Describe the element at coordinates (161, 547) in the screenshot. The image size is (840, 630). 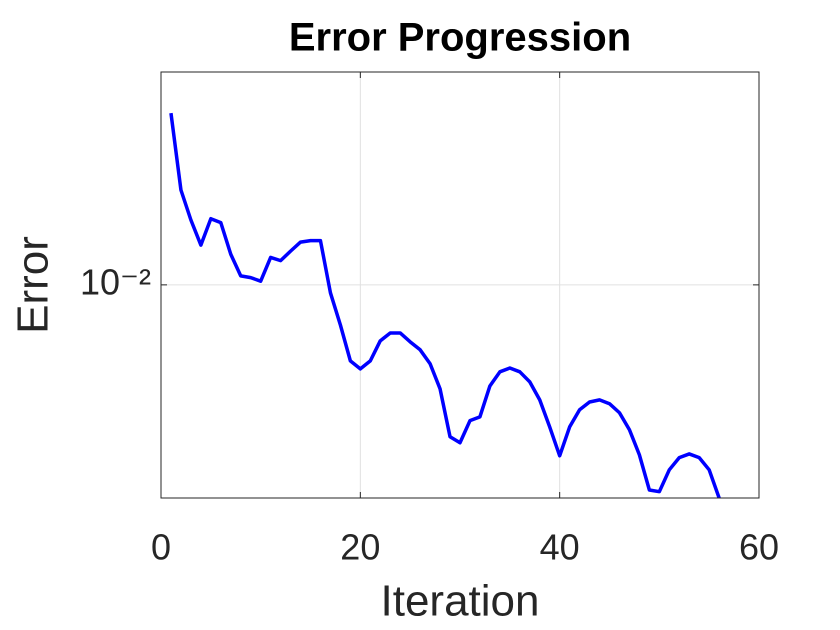
I see `x-tick-label: 0` at that location.